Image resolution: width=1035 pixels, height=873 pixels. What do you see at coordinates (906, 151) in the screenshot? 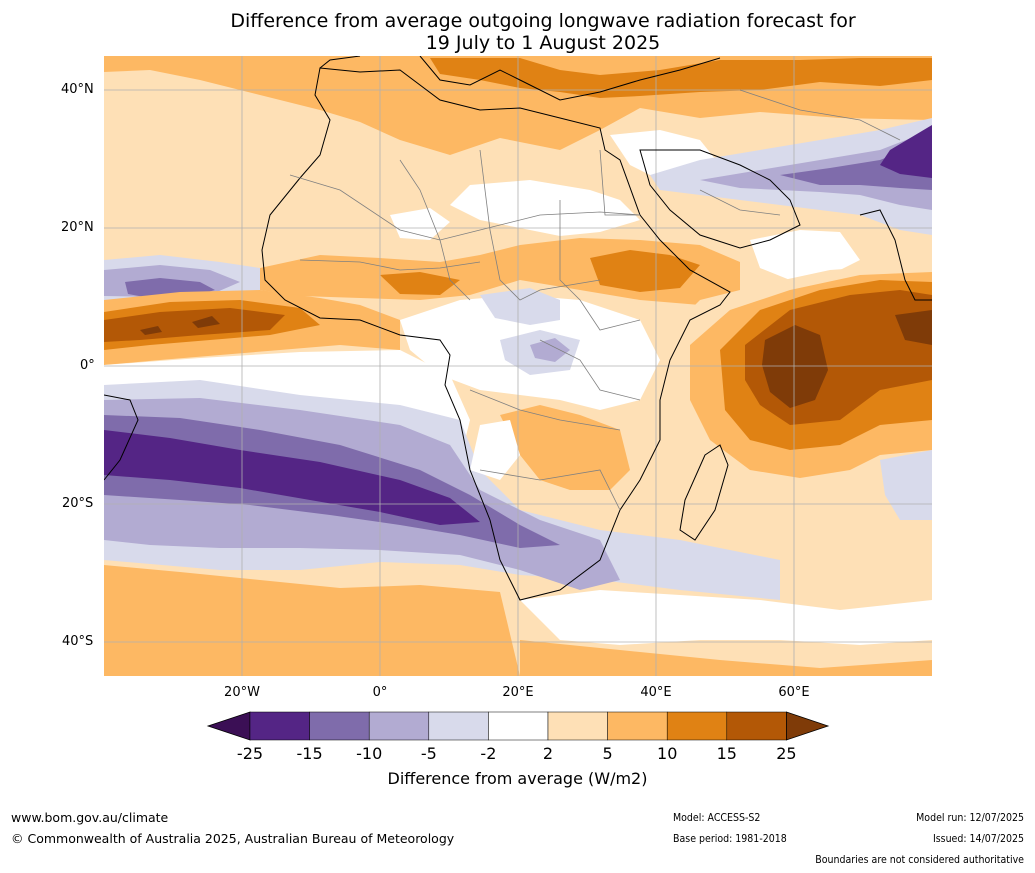
I see `anomaly-zone-pakistan-dark-purple` at bounding box center [906, 151].